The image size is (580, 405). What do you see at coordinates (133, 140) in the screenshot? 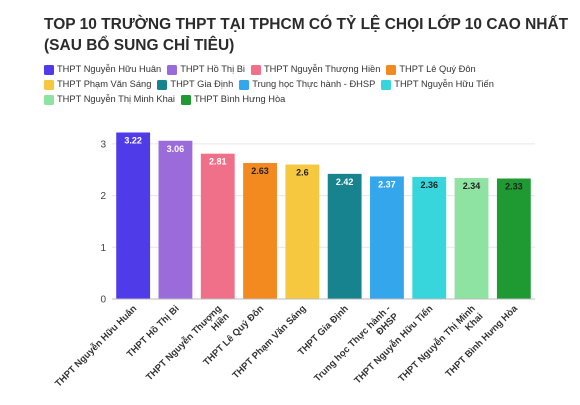
I see `data-label: 3.22` at bounding box center [133, 140].